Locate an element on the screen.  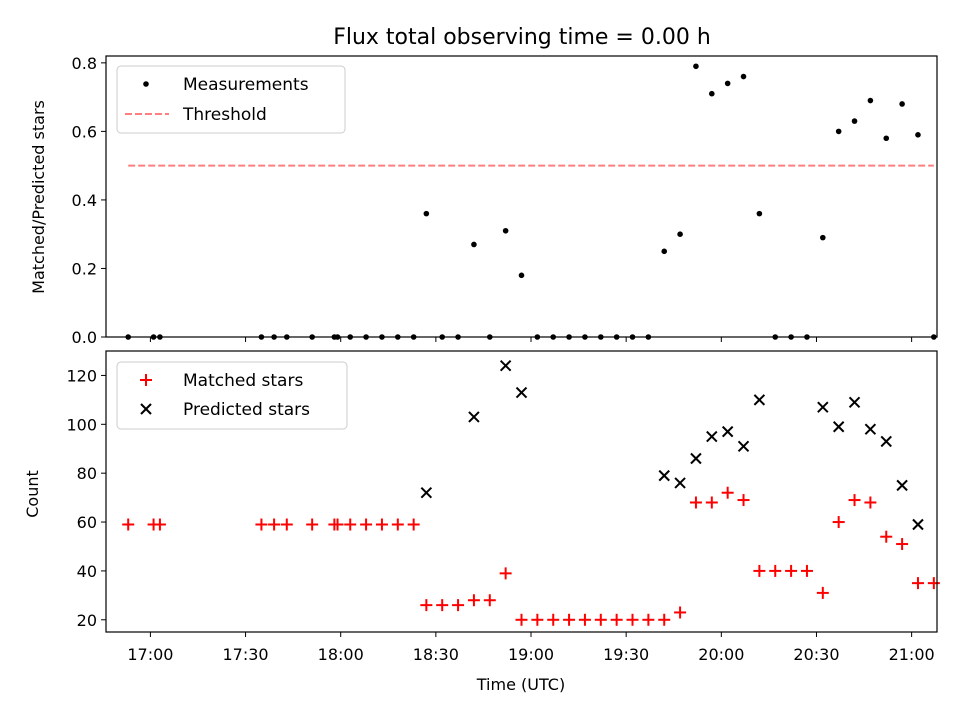
chart-title: Flux total observing time = 0.00 h is located at coordinates (522, 37).